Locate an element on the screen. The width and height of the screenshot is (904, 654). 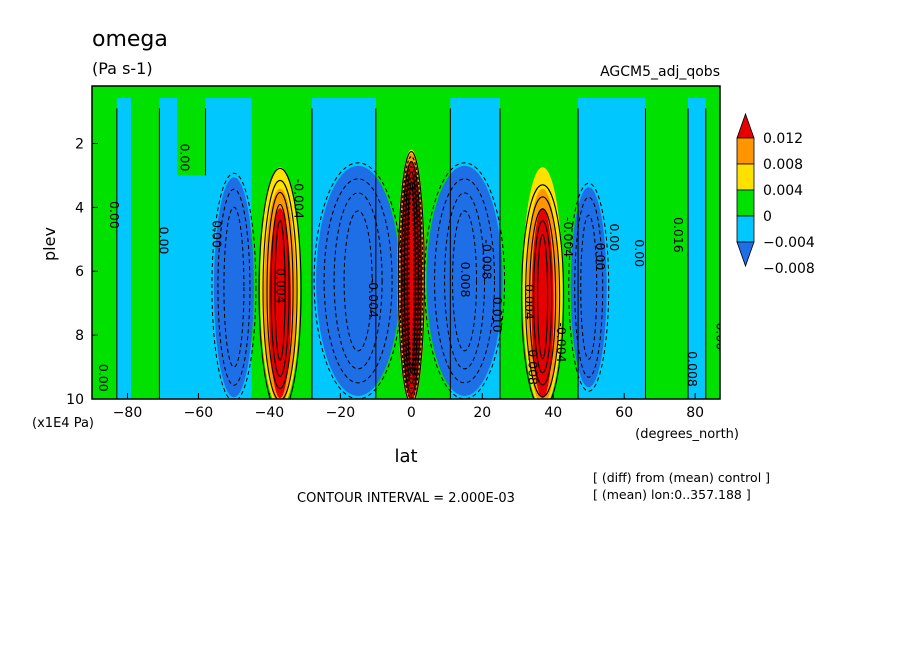
colorbar-label: 0.004 is located at coordinates (783, 191).